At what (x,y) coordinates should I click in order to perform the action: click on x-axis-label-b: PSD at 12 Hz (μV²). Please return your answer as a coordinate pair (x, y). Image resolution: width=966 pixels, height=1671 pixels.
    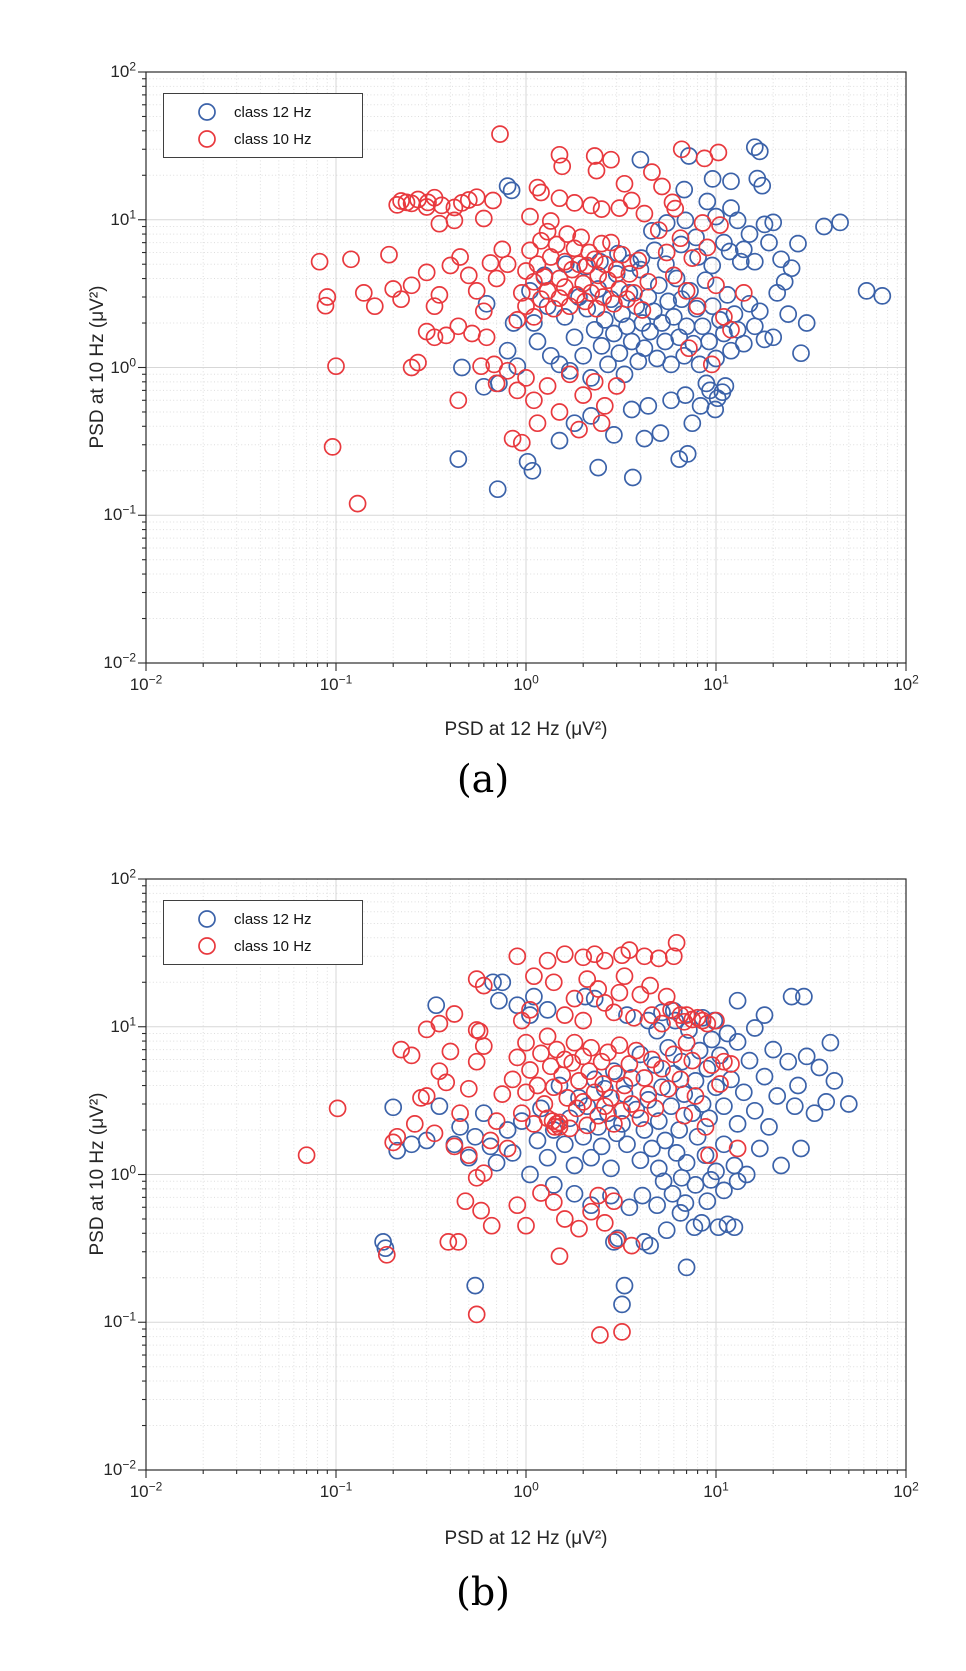
    Looking at the image, I should click on (526, 1538).